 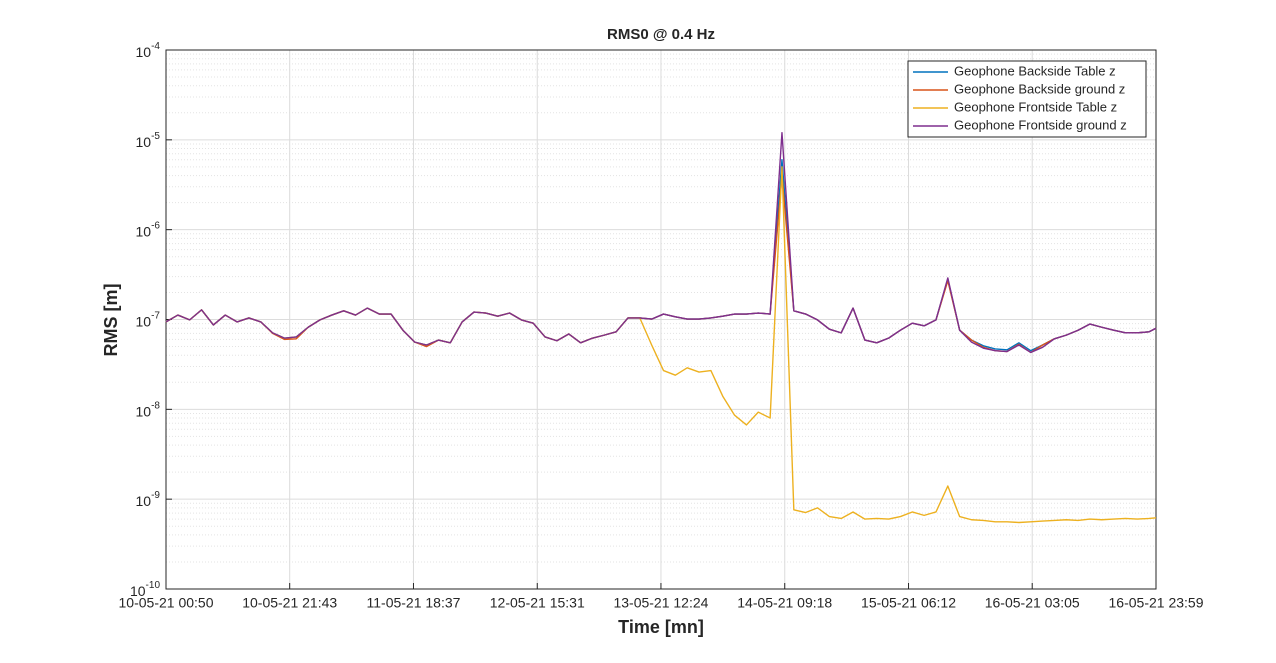 What do you see at coordinates (289, 603) in the screenshot?
I see `x-tick-label: 10-05-21 21:43` at bounding box center [289, 603].